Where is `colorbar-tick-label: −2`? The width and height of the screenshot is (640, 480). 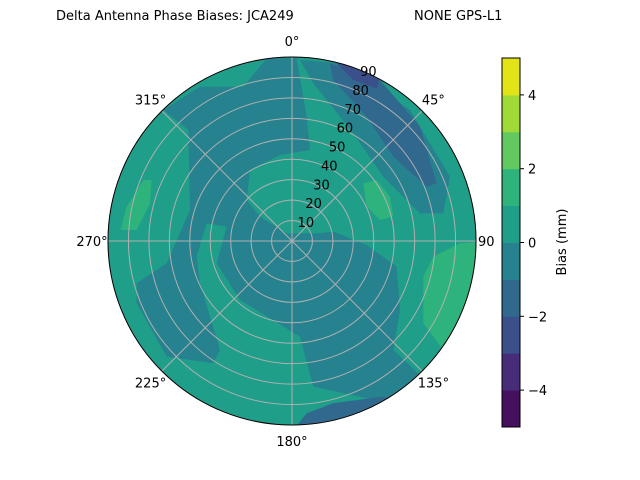 colorbar-tick-label: −2 is located at coordinates (537, 317).